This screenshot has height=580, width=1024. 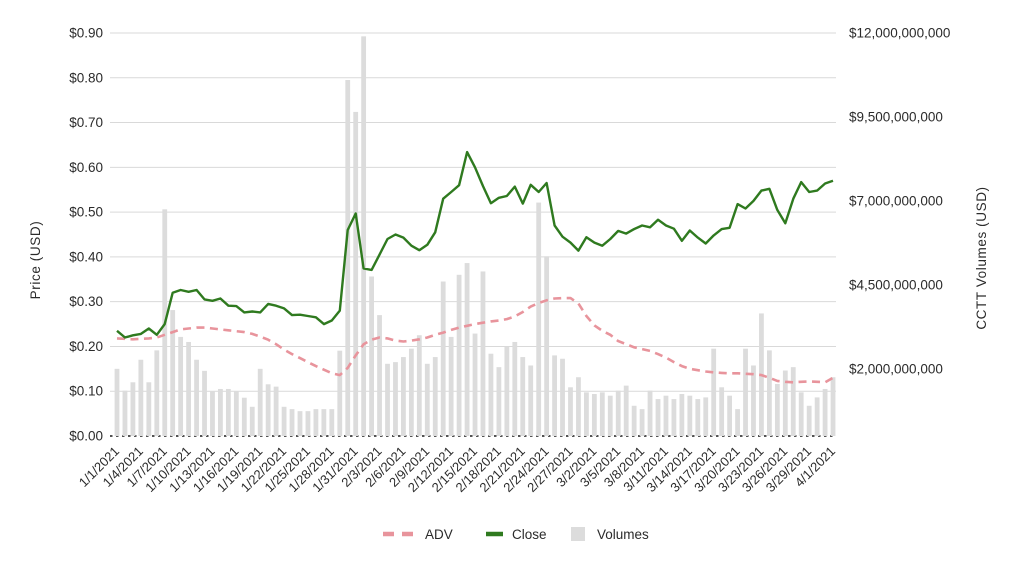 What do you see at coordinates (86, 436) in the screenshot?
I see `left-axis-tick-label: $0.00` at bounding box center [86, 436].